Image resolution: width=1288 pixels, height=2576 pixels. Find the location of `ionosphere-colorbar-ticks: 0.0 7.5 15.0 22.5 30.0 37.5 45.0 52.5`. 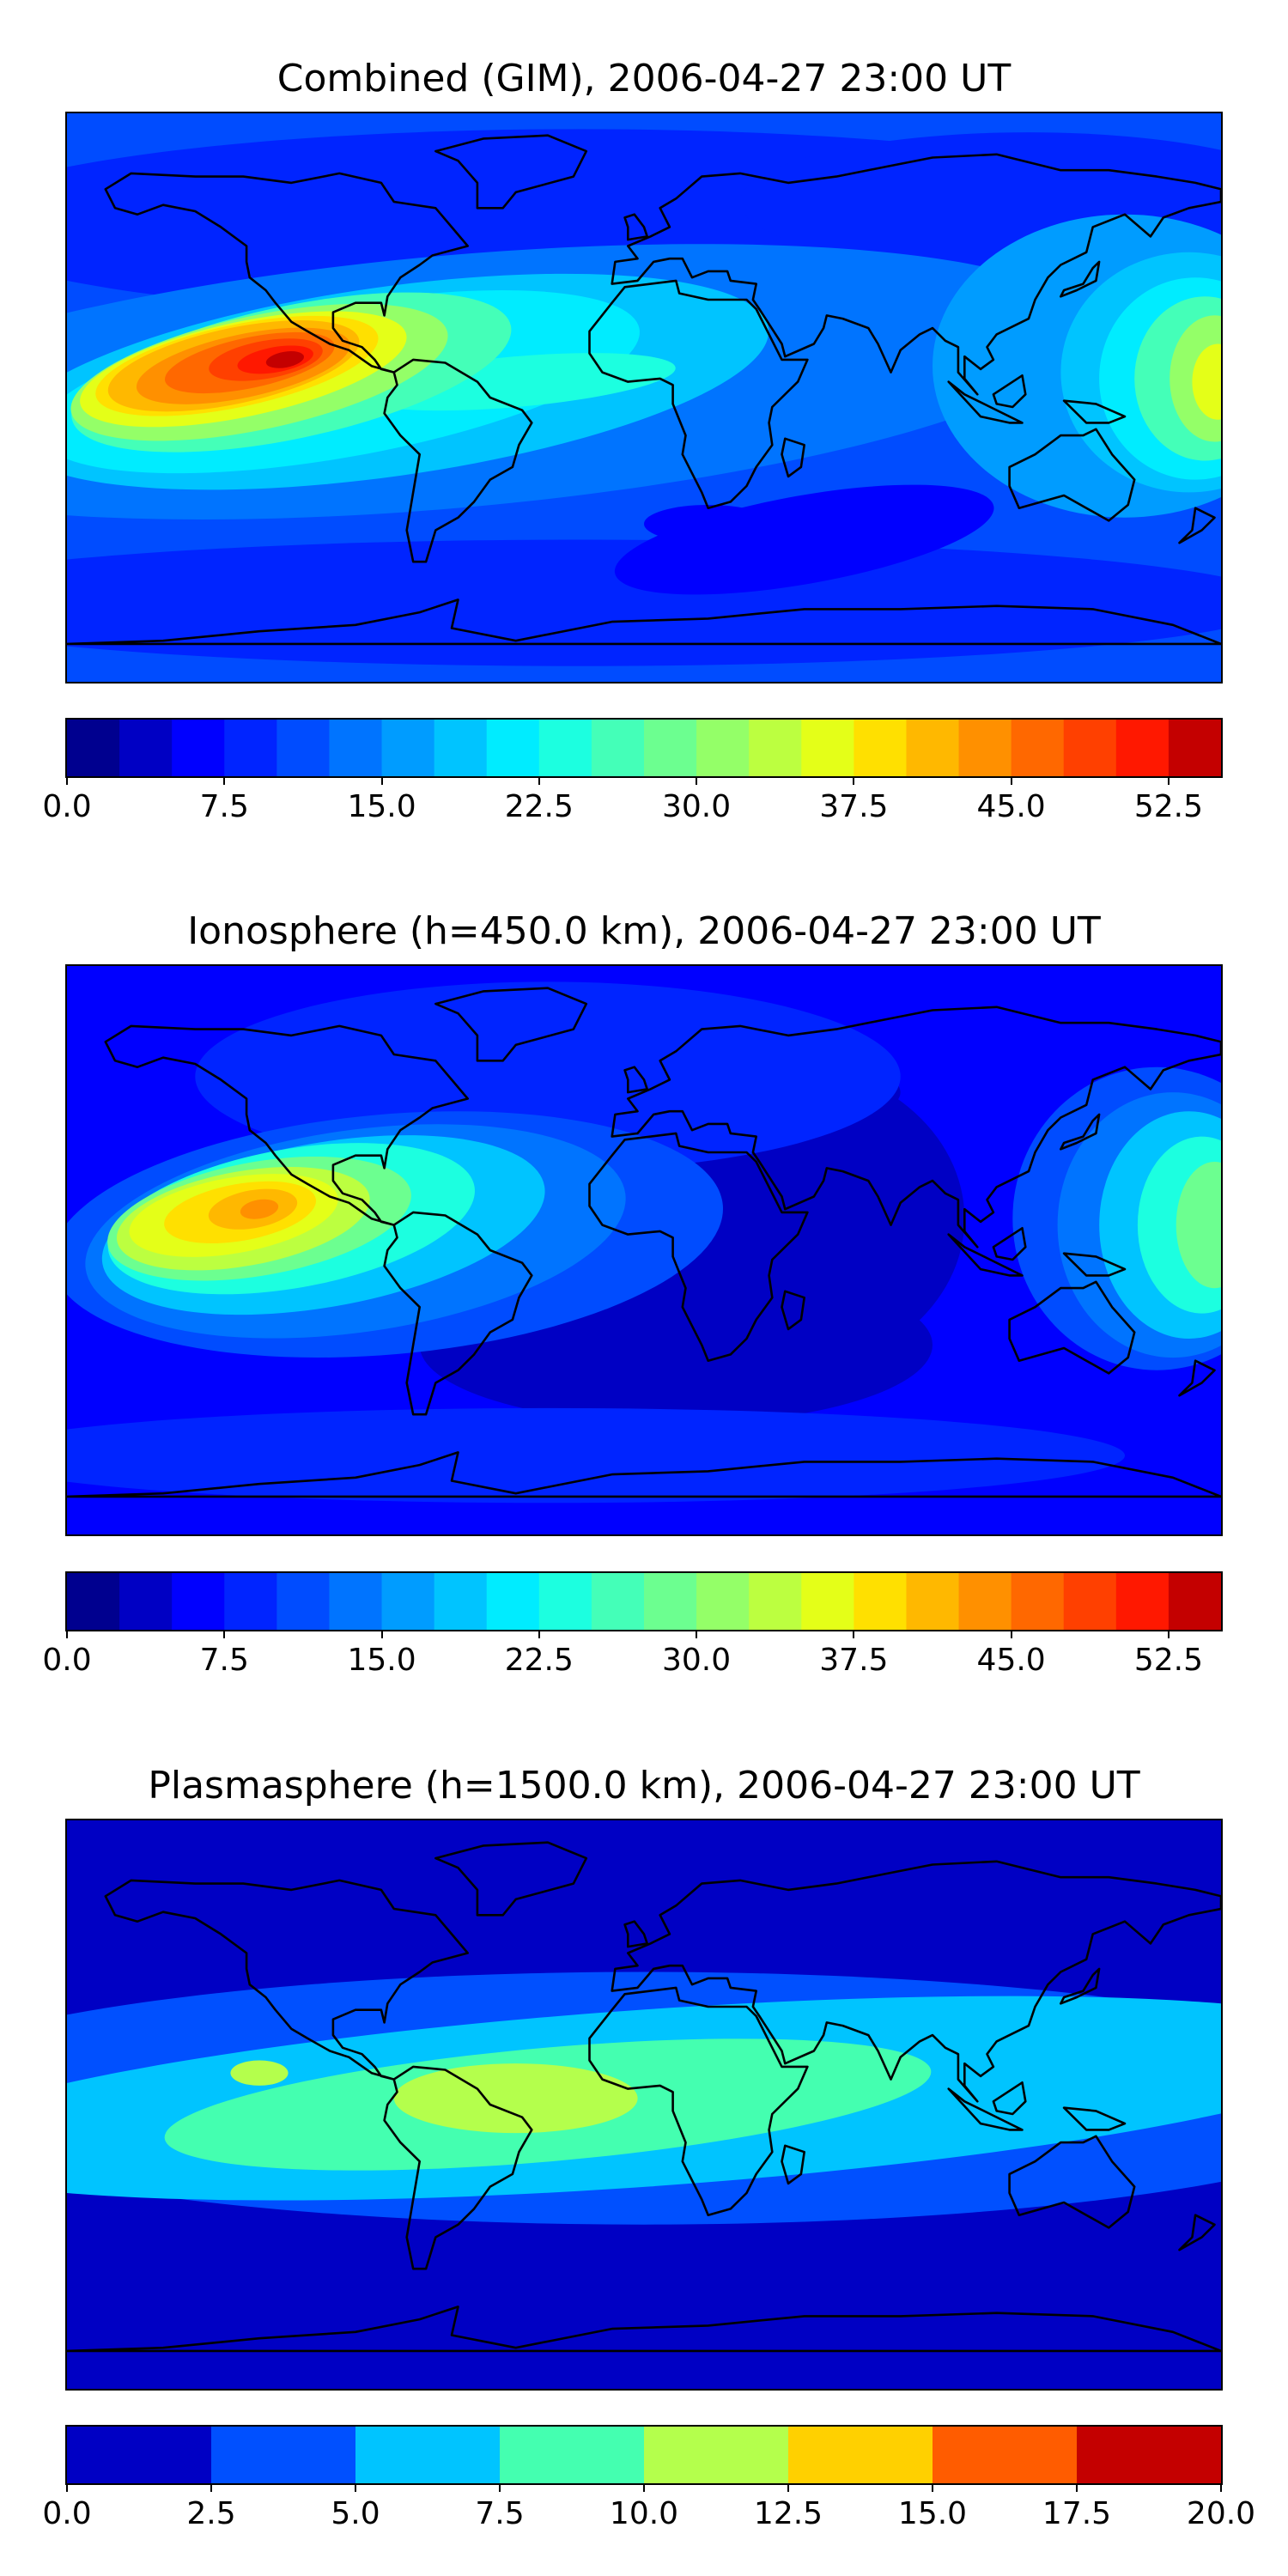

ionosphere-colorbar-ticks: 0.0 7.5 15.0 22.5 30.0 37.5 45.0 52.5 is located at coordinates (631, 1656).